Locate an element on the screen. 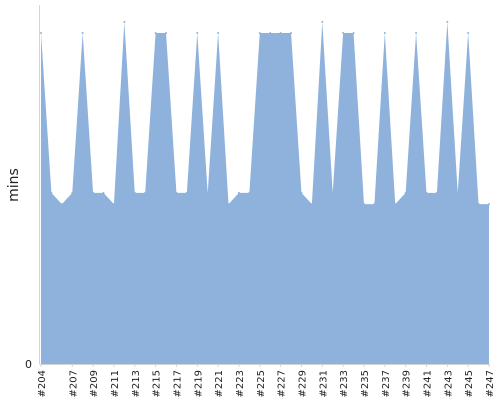 The height and width of the screenshot is (400, 500). x-tick-label: #223 is located at coordinates (240, 383).